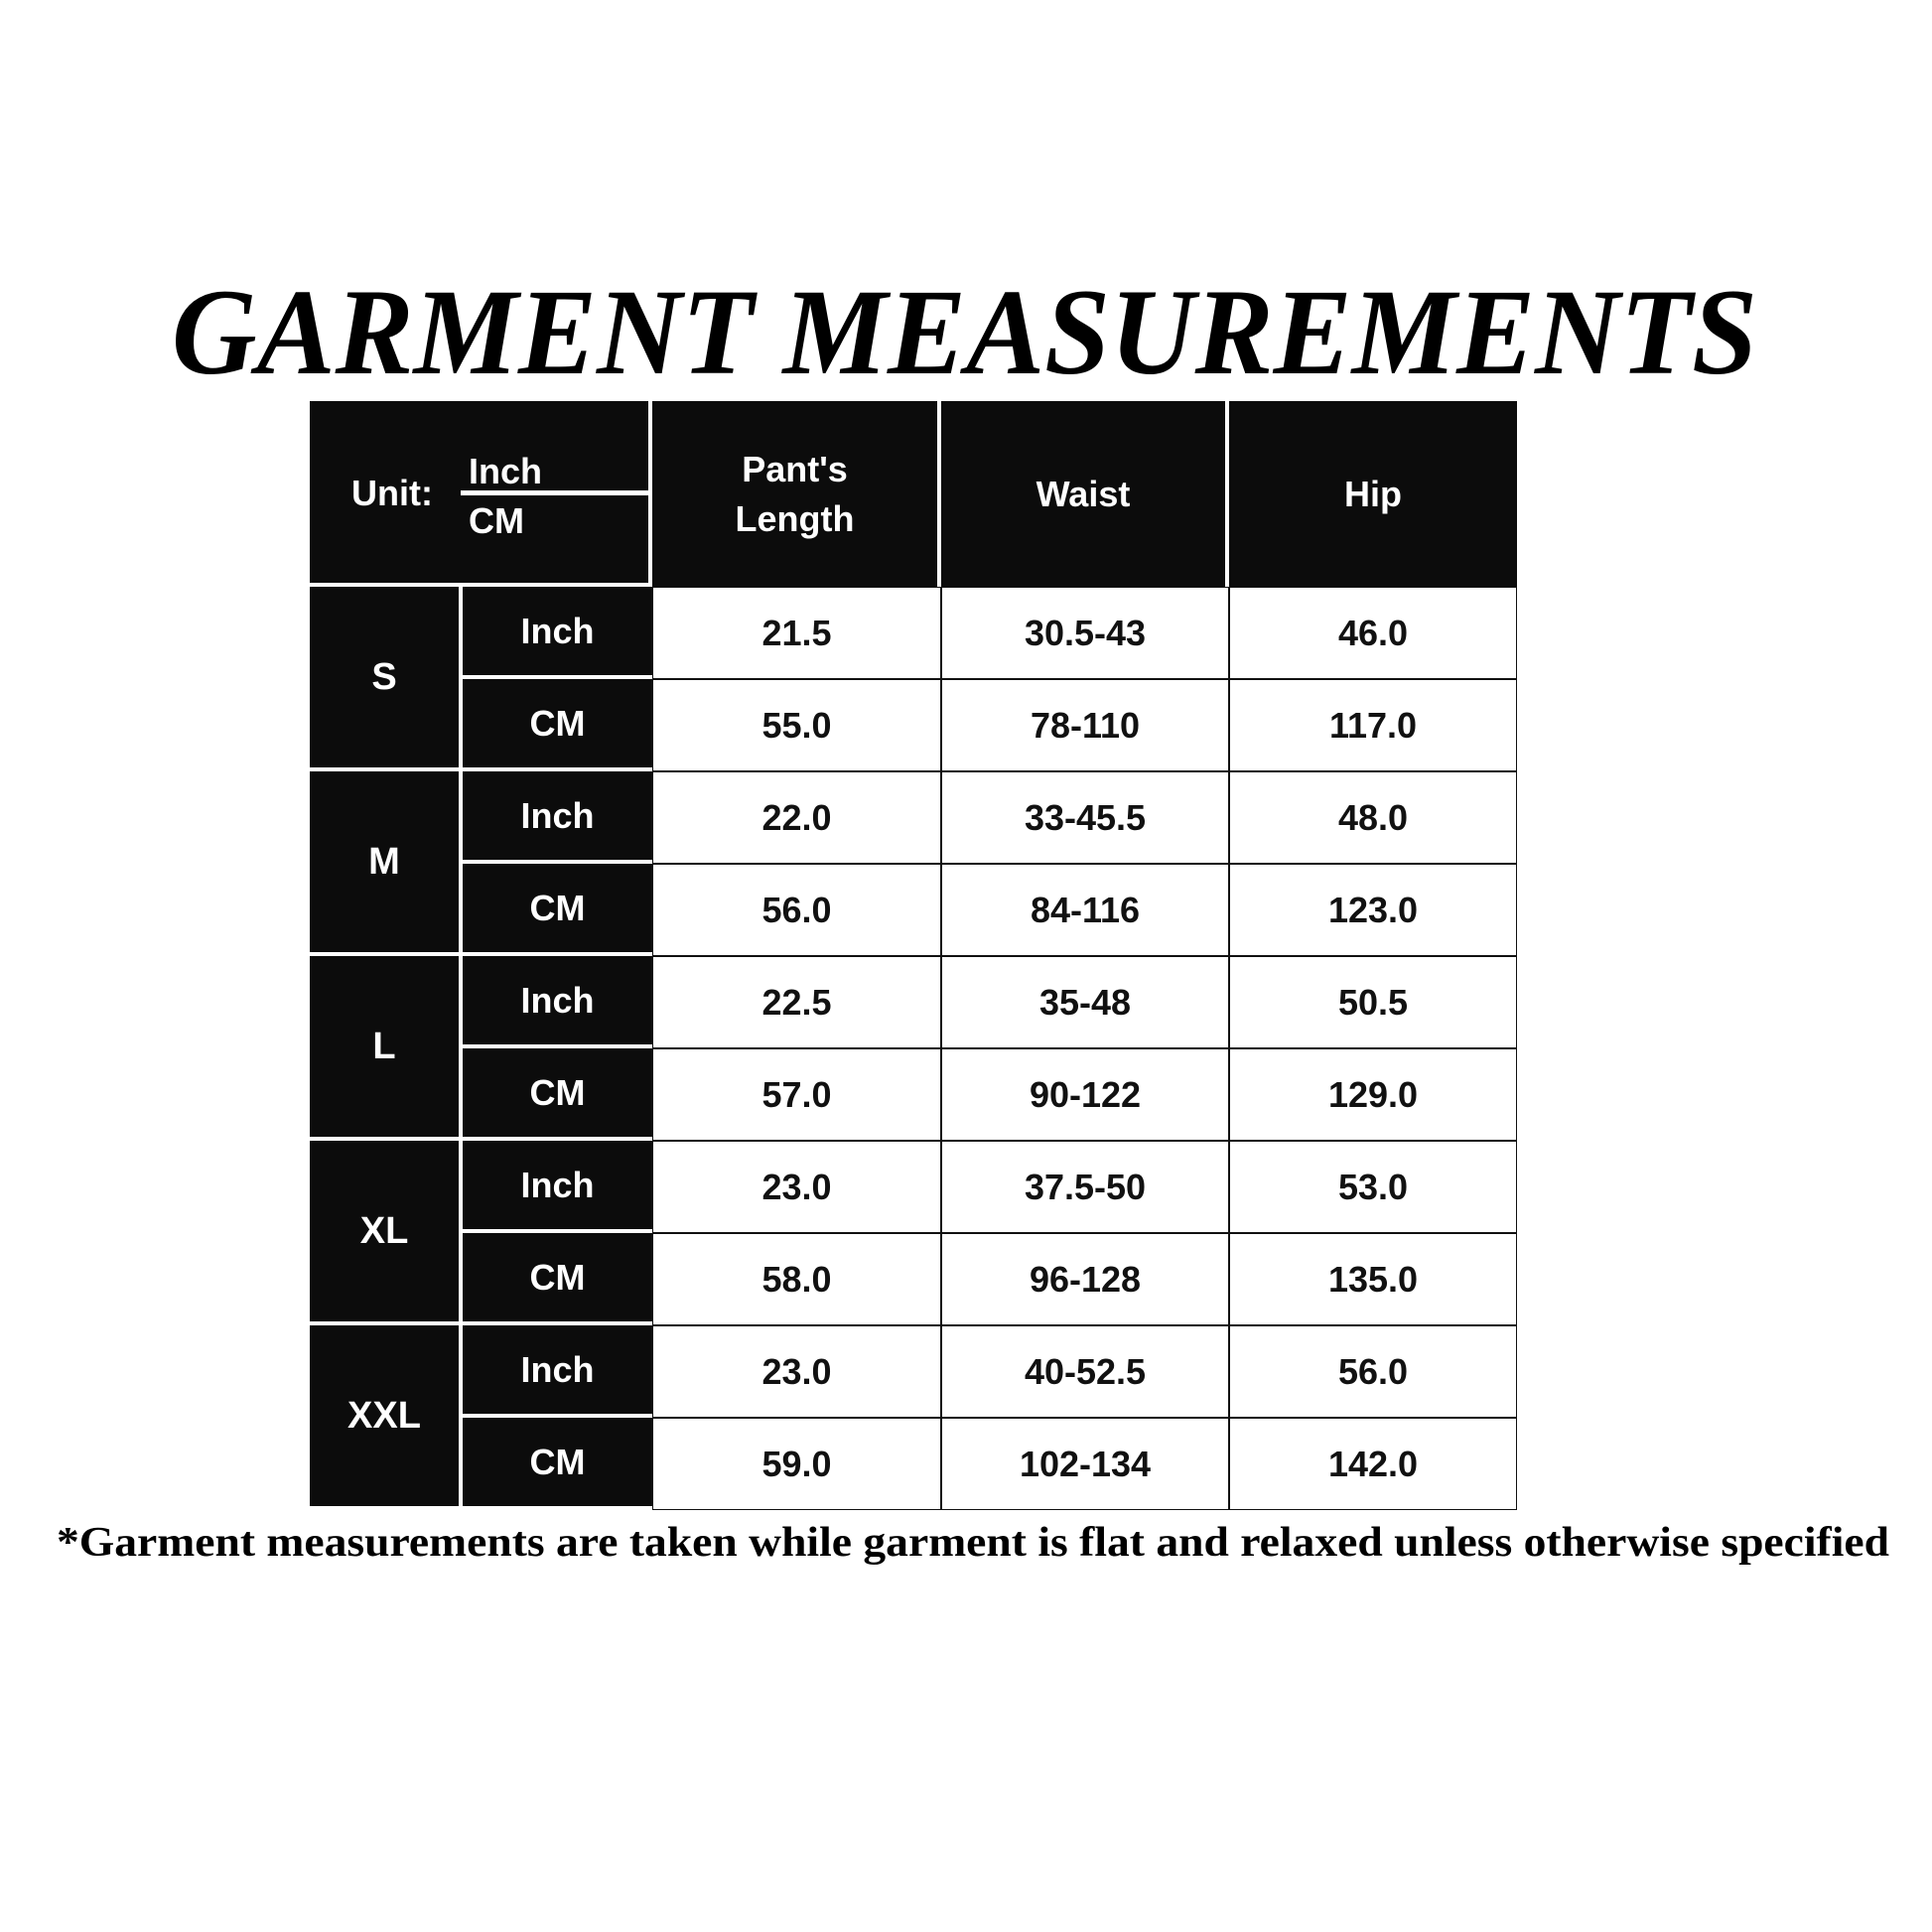  I want to click on length-cell: 58.0, so click(796, 1279).